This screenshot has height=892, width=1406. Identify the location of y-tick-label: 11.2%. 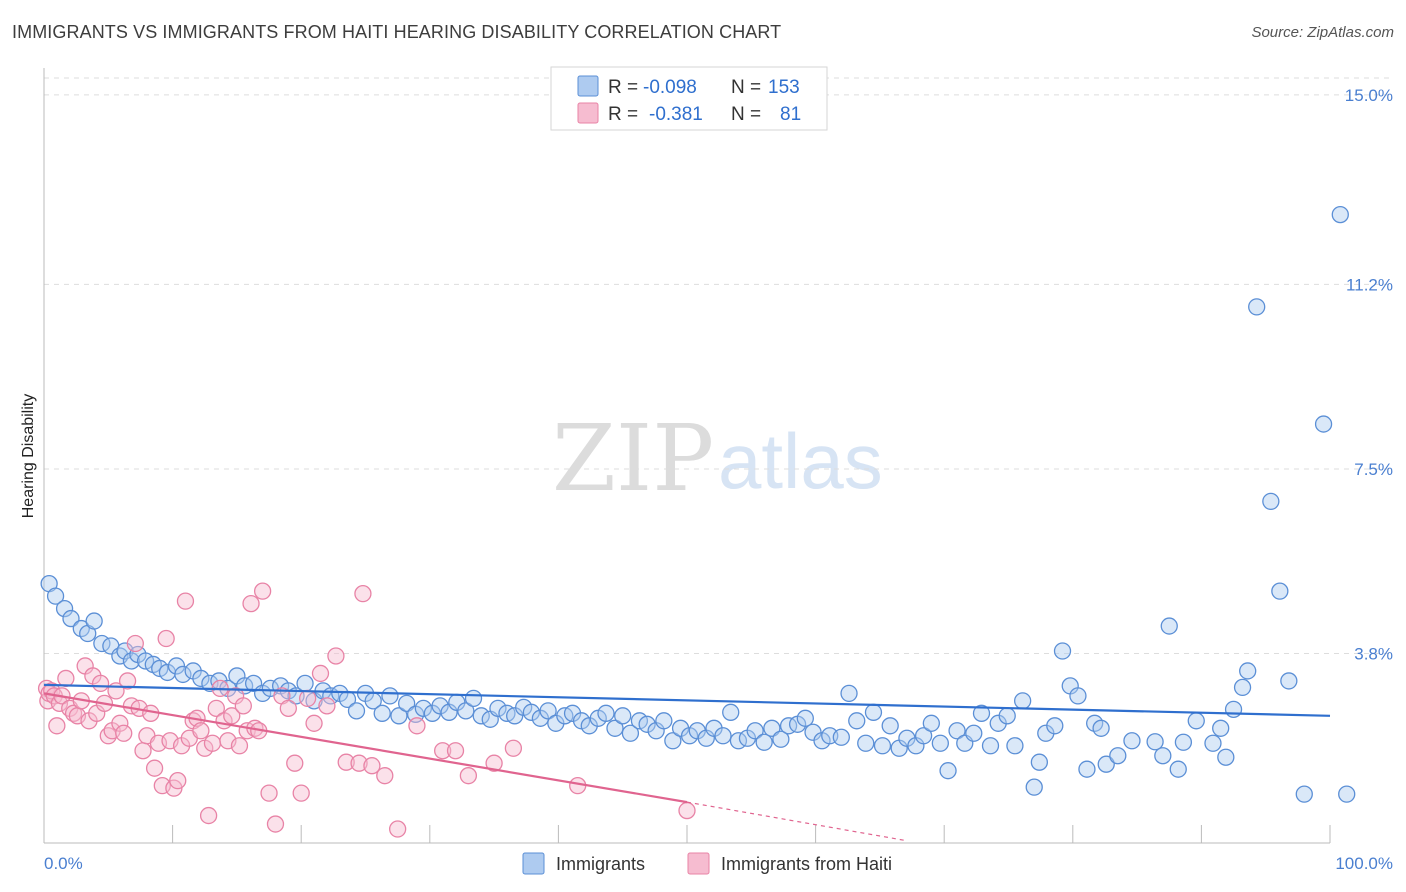
(1369, 284).